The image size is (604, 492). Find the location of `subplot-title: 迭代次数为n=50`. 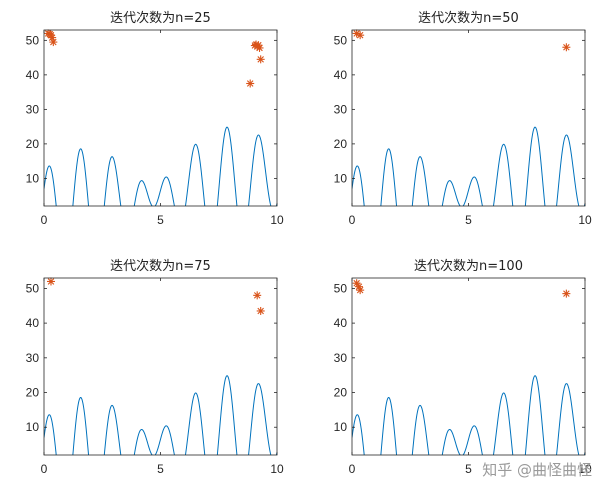

subplot-title: 迭代次数为n=50 is located at coordinates (468, 18).